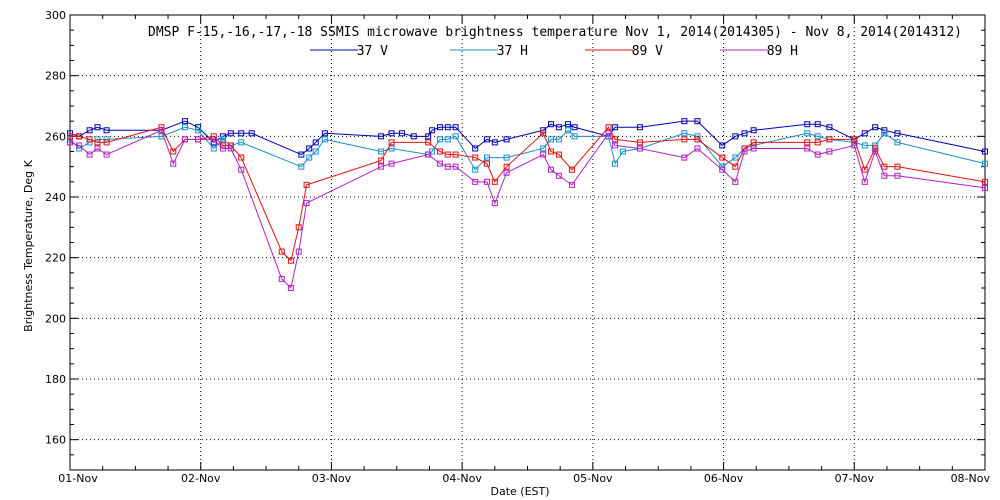 The height and width of the screenshot is (500, 1000). What do you see at coordinates (782, 51) in the screenshot?
I see `legend-label: 89 H` at bounding box center [782, 51].